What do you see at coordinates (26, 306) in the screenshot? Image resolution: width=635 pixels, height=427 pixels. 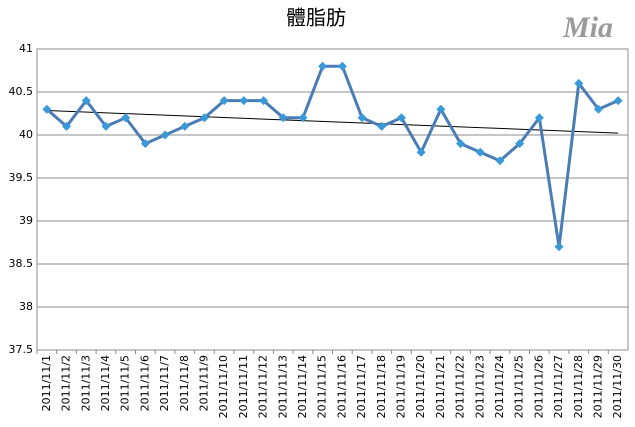 I see `y-tick-label: 38` at bounding box center [26, 306].